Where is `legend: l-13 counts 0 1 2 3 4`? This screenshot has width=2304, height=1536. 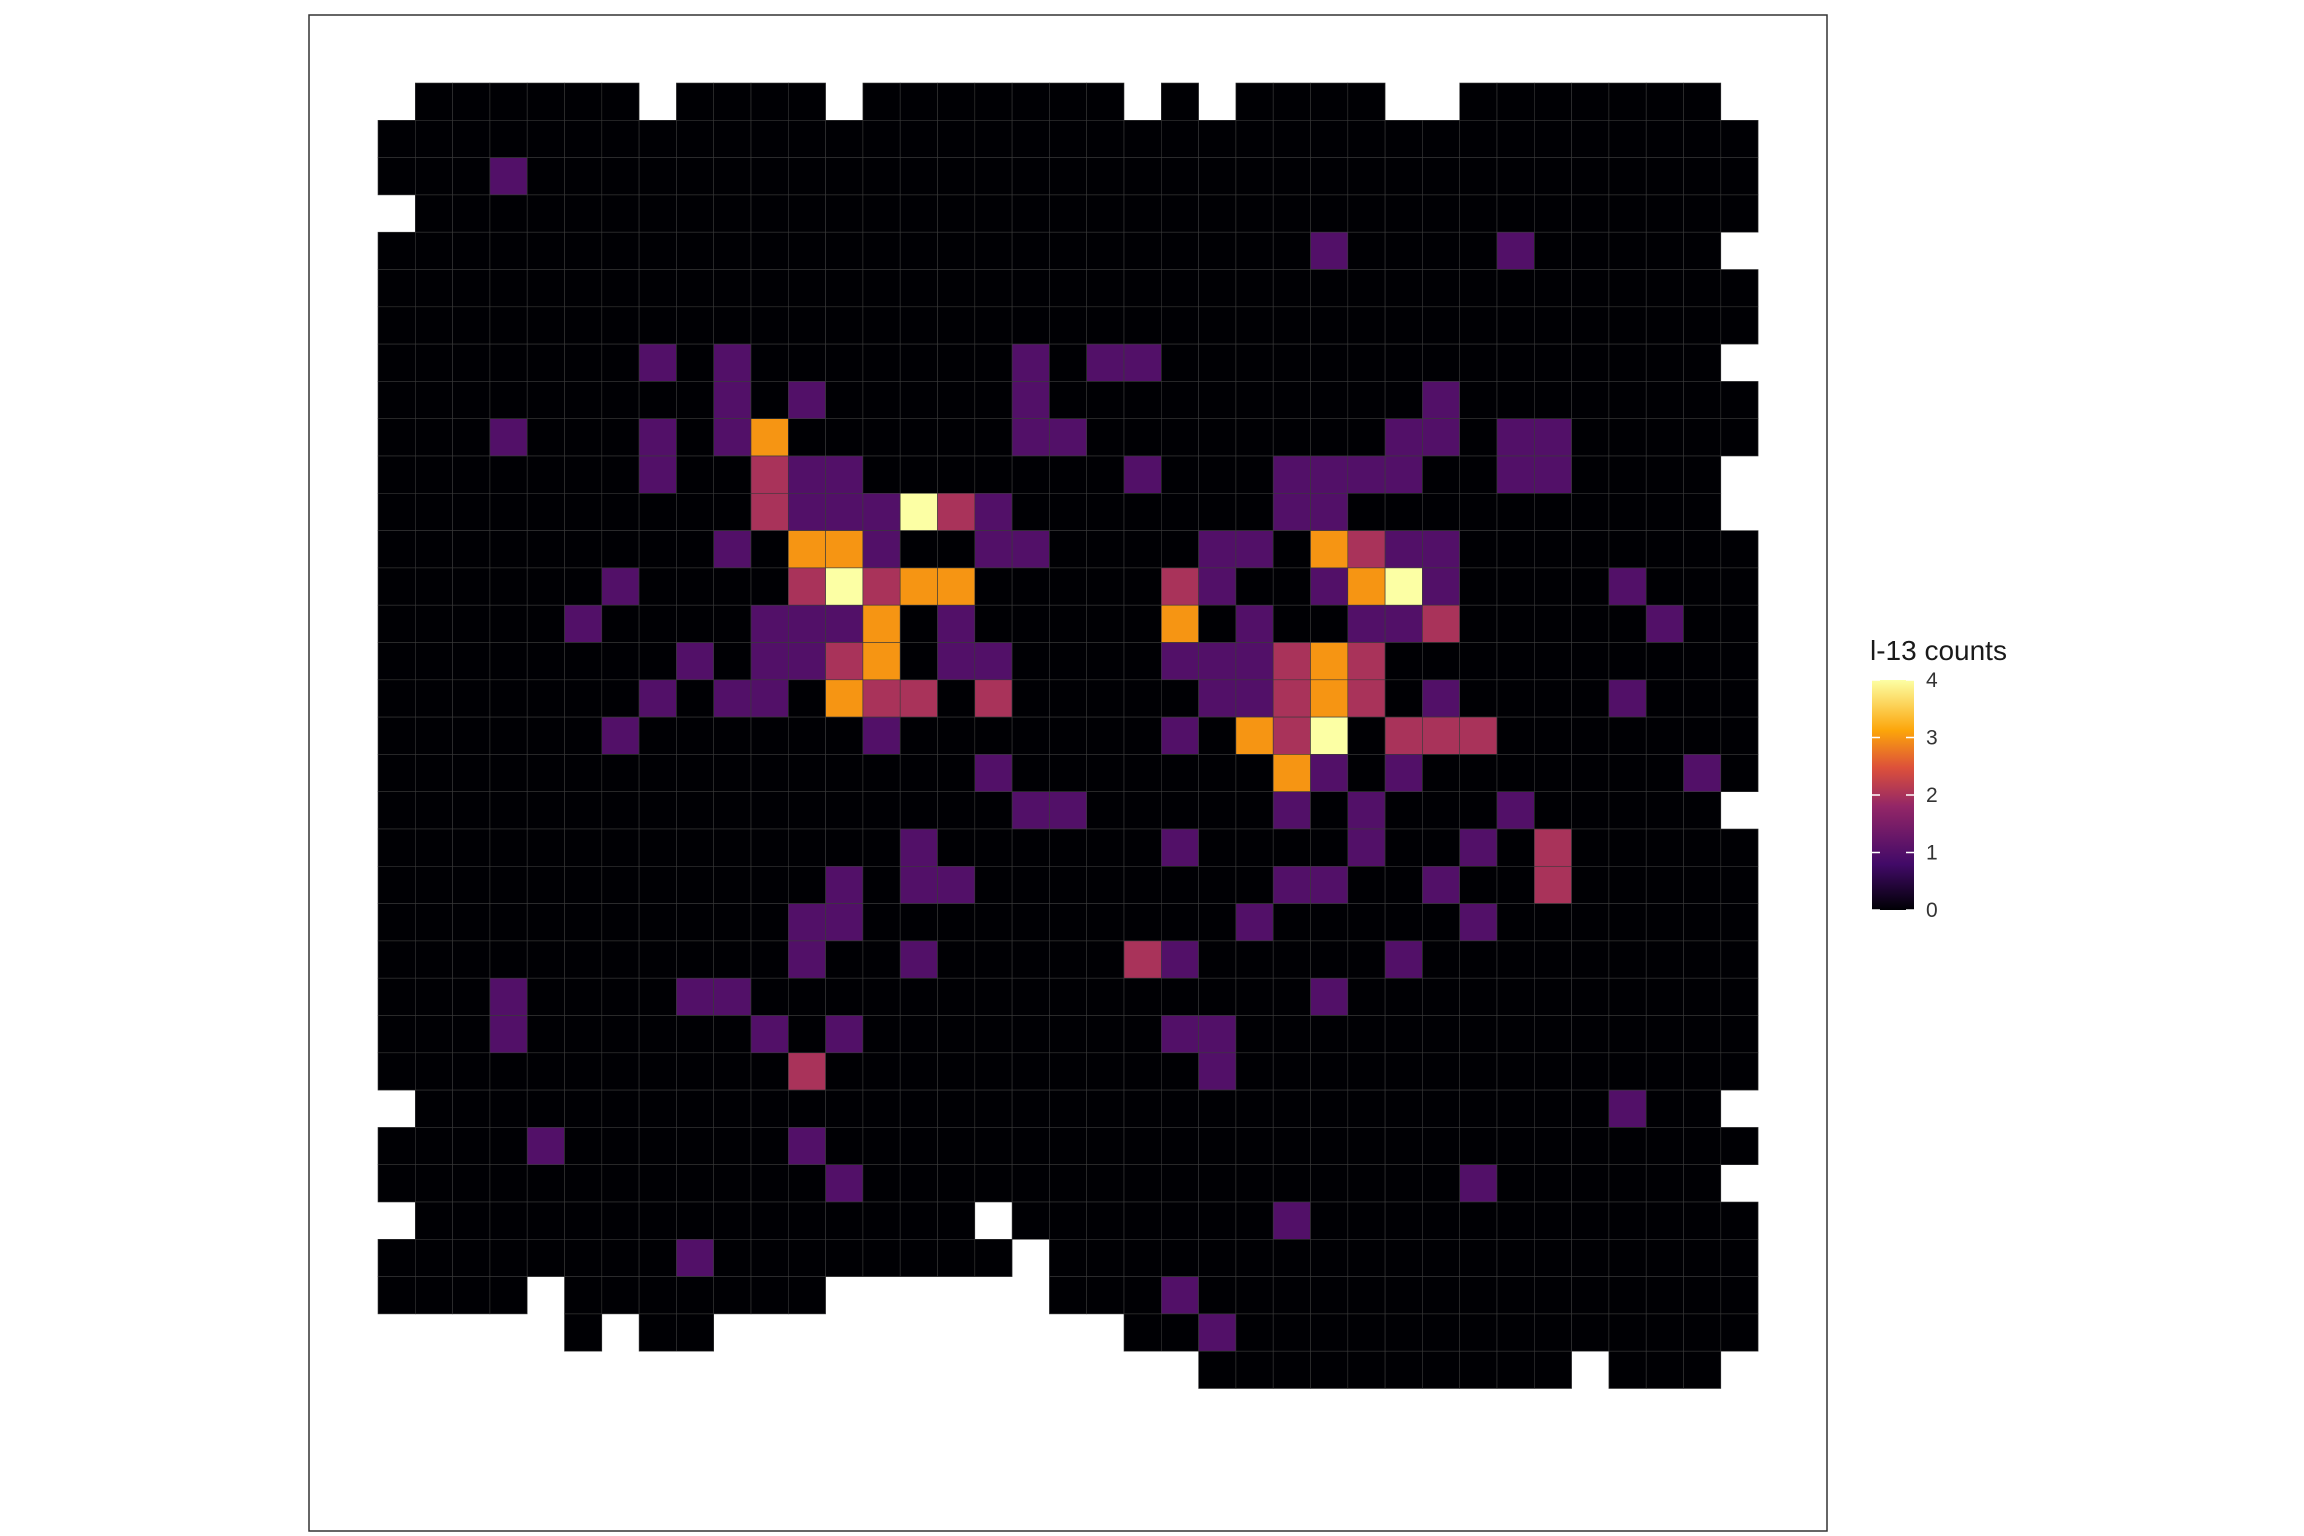 legend: l-13 counts 0 1 2 3 4 is located at coordinates (1938, 778).